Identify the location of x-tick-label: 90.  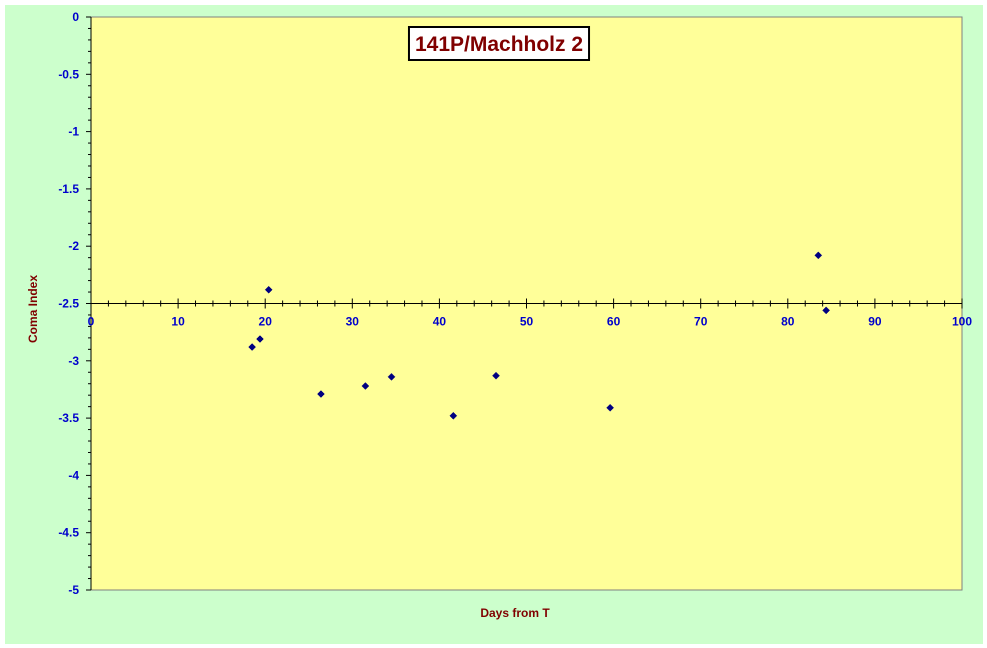
(875, 322).